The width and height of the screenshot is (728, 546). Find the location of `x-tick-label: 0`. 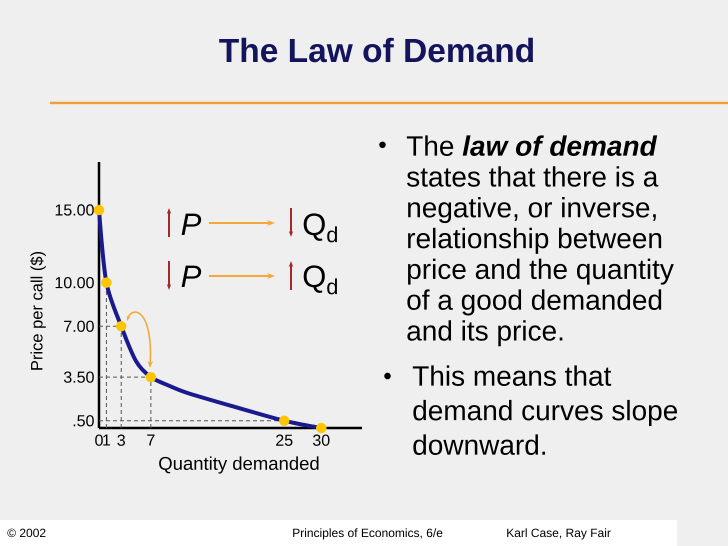

x-tick-label: 0 is located at coordinates (99, 440).